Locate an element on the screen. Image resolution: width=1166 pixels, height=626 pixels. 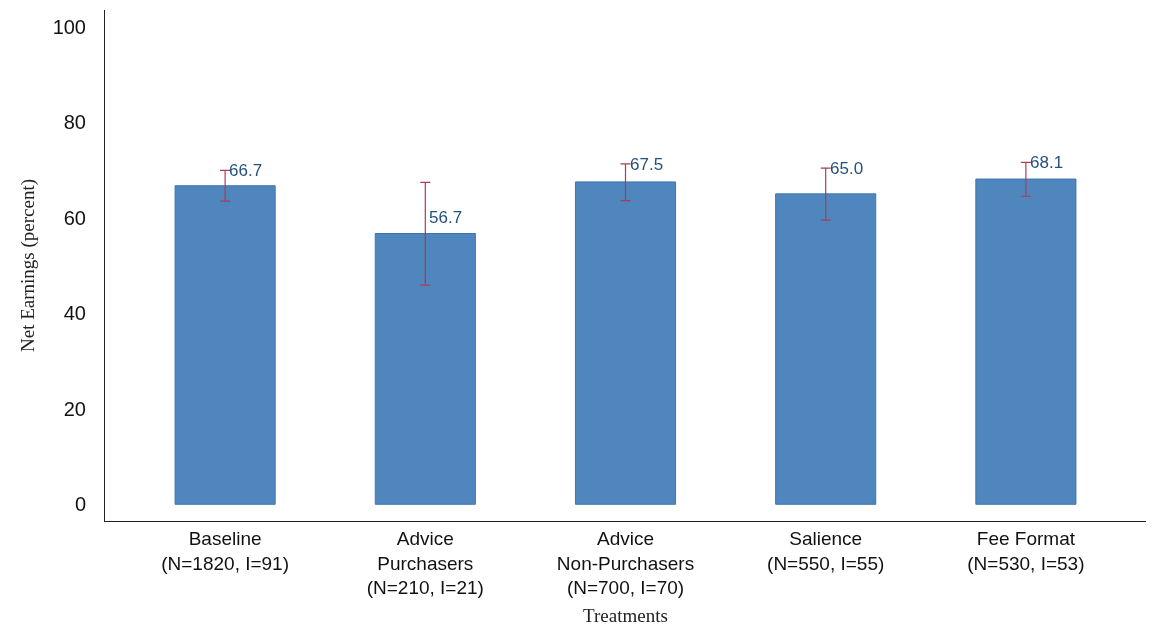
data-label: 56.7 is located at coordinates (446, 217).